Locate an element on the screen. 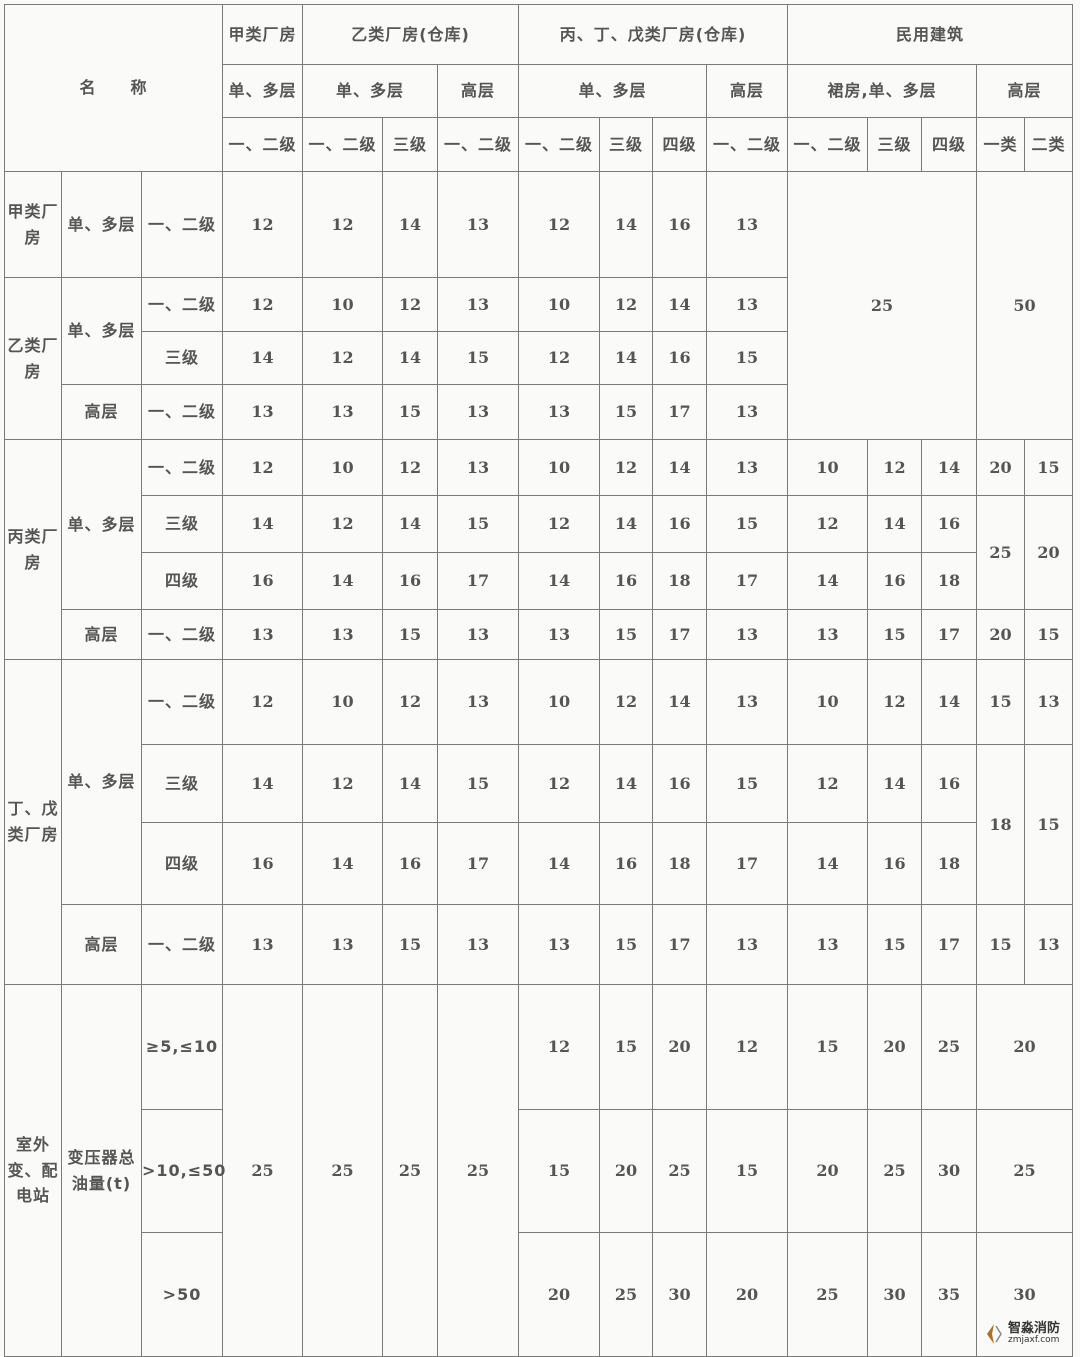  table-row: 三级 14 12 14 15 12 14 16 15 12 14 16 25 20 is located at coordinates (539, 552).